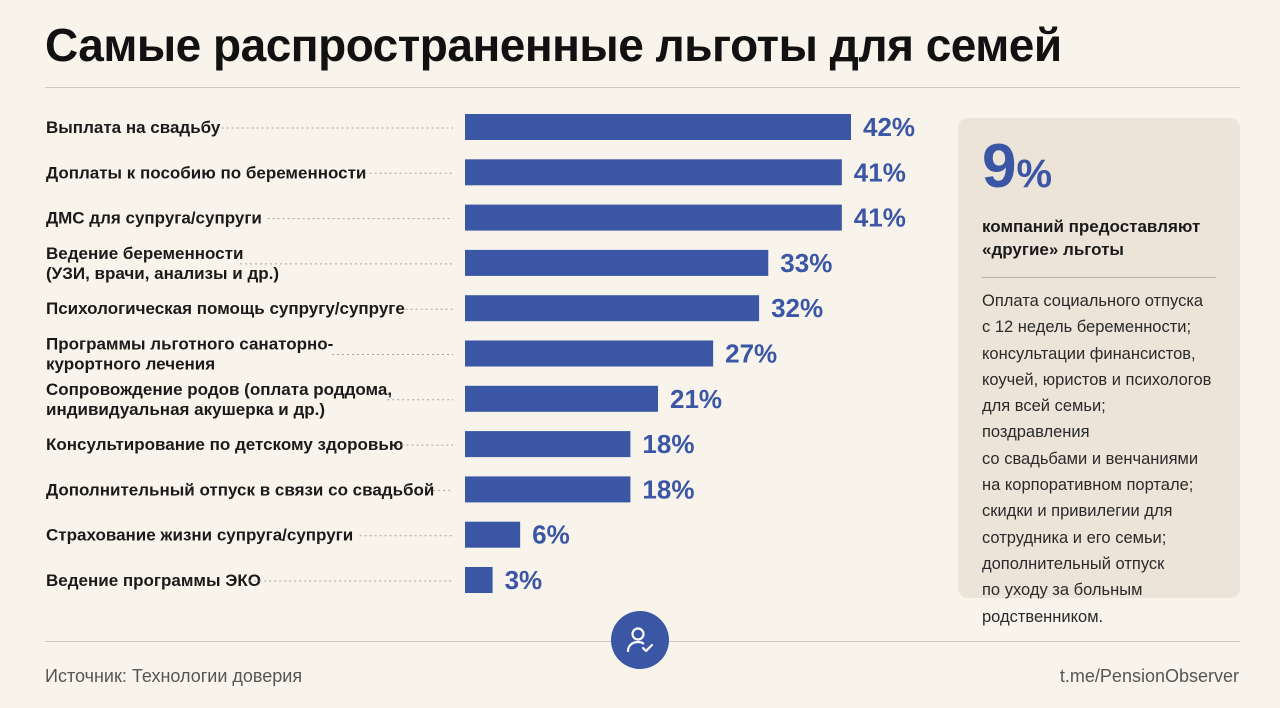 This screenshot has height=708, width=1280. Describe the element at coordinates (806, 263) in the screenshot. I see `value-label: 33%` at that location.